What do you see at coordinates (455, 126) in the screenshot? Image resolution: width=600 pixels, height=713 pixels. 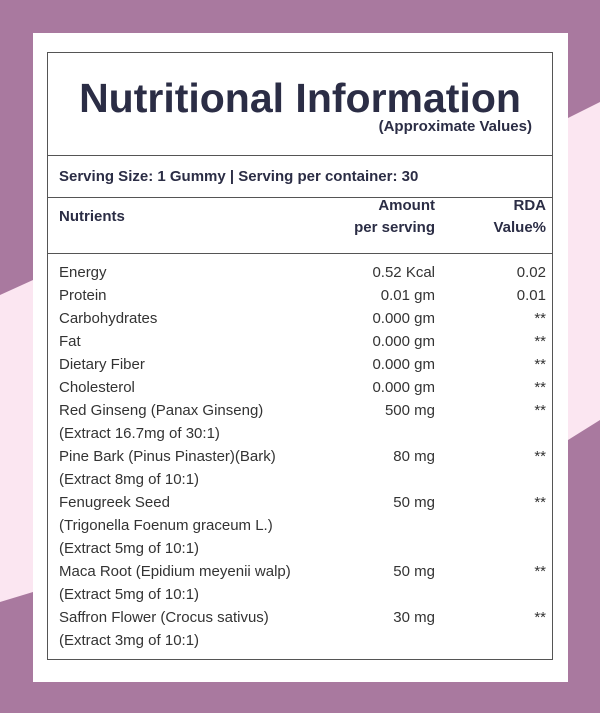 I see `subtitle: (Approximate Values)` at bounding box center [455, 126].